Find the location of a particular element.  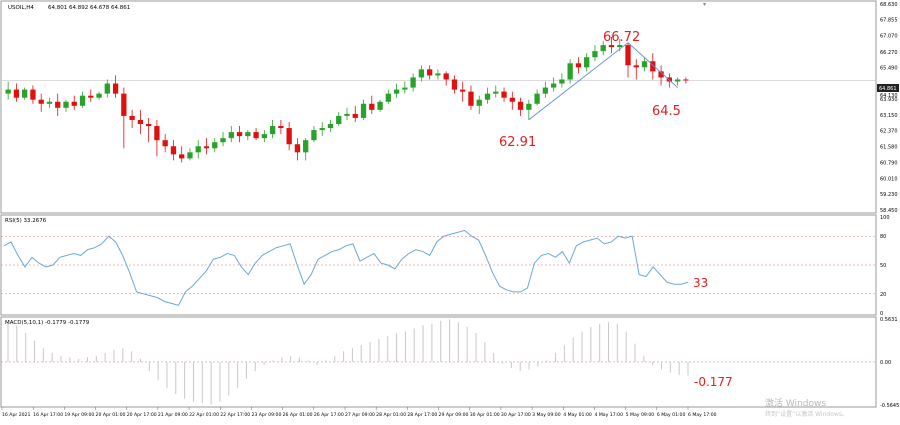

price-axis-label: 67.070 is located at coordinates (889, 37).